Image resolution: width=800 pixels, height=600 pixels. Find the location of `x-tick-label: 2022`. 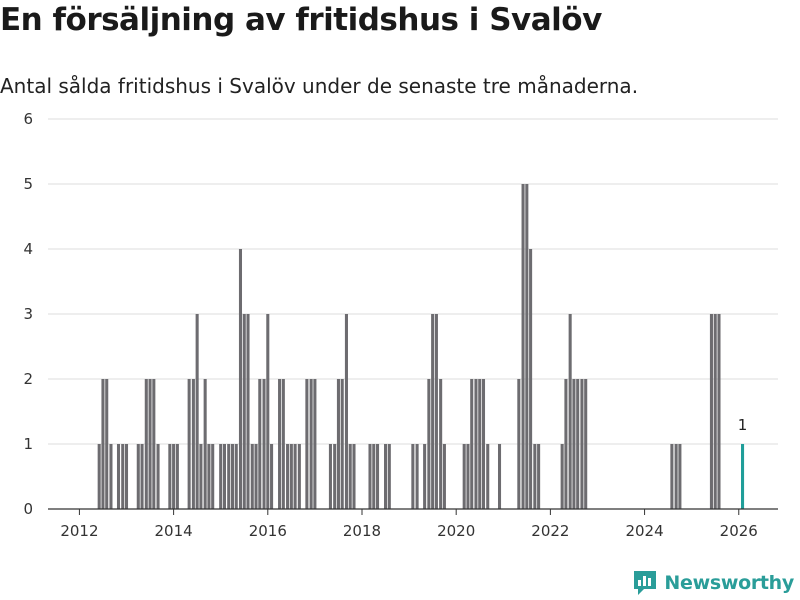

x-tick-label: 2022 is located at coordinates (550, 531).